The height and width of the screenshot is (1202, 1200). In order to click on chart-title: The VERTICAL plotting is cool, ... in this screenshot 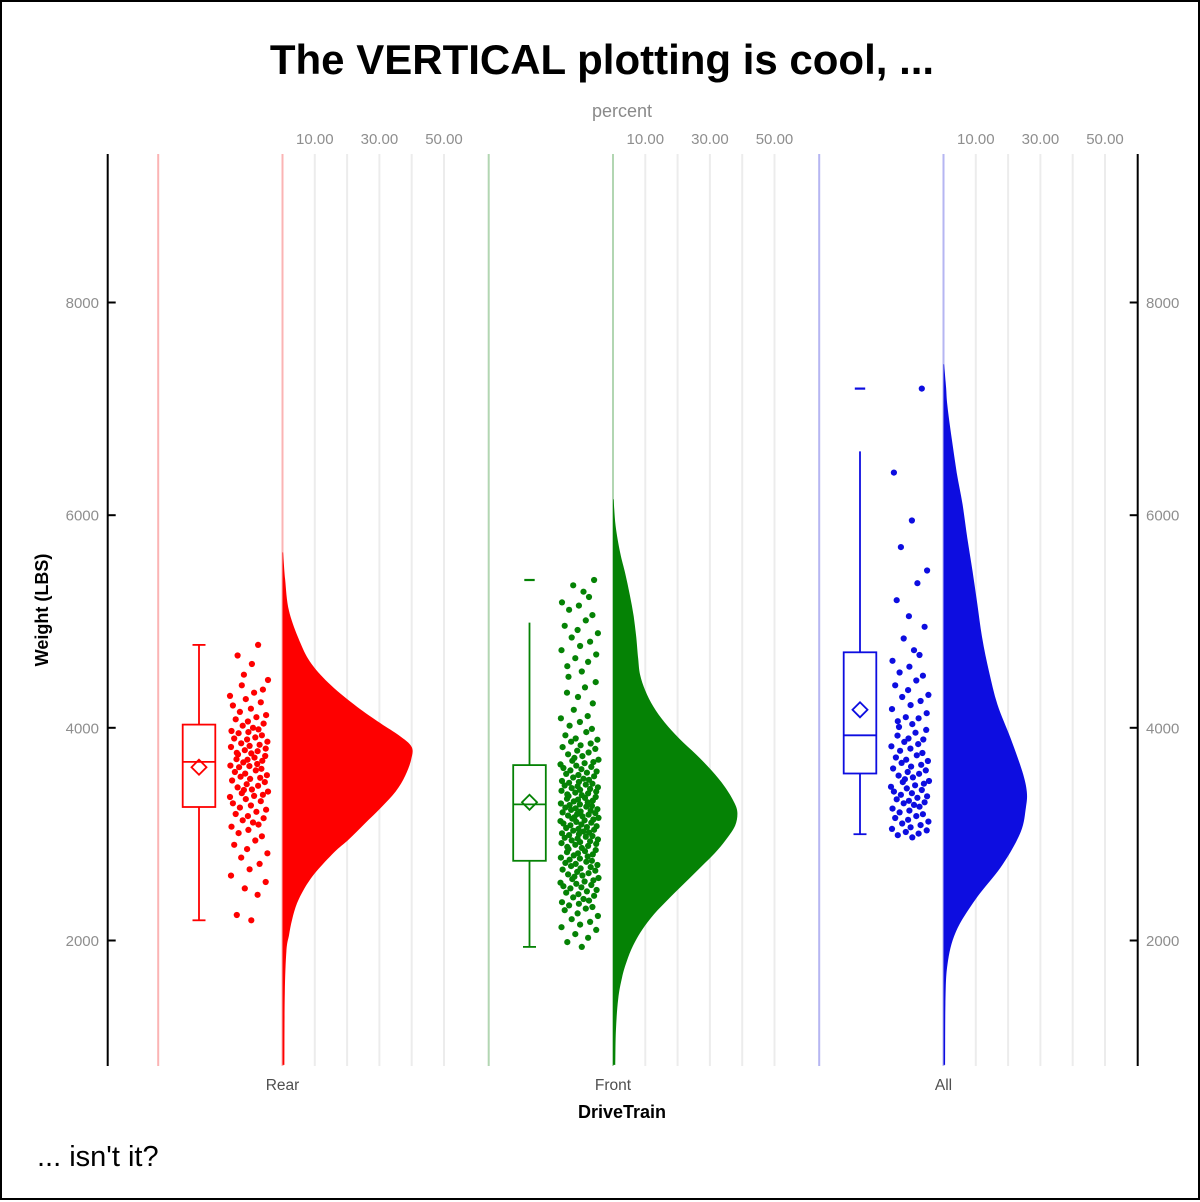, I will do `click(602, 59)`.